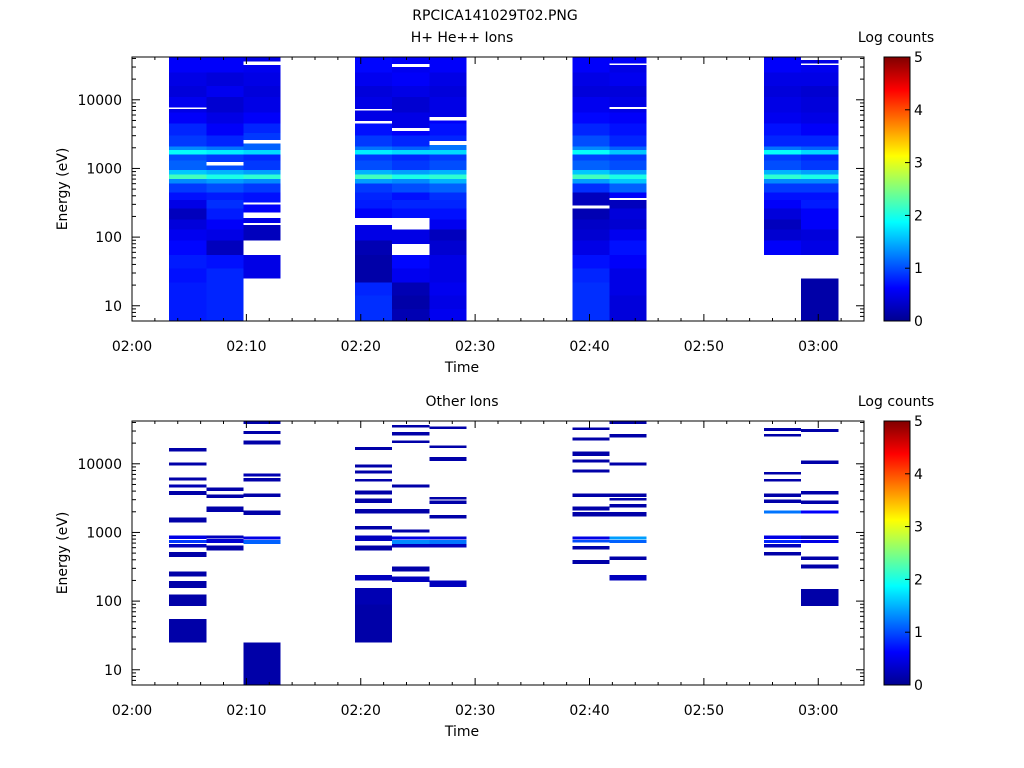 The height and width of the screenshot is (768, 1024). I want to click on colorbar-tick-label: 4, so click(918, 475).